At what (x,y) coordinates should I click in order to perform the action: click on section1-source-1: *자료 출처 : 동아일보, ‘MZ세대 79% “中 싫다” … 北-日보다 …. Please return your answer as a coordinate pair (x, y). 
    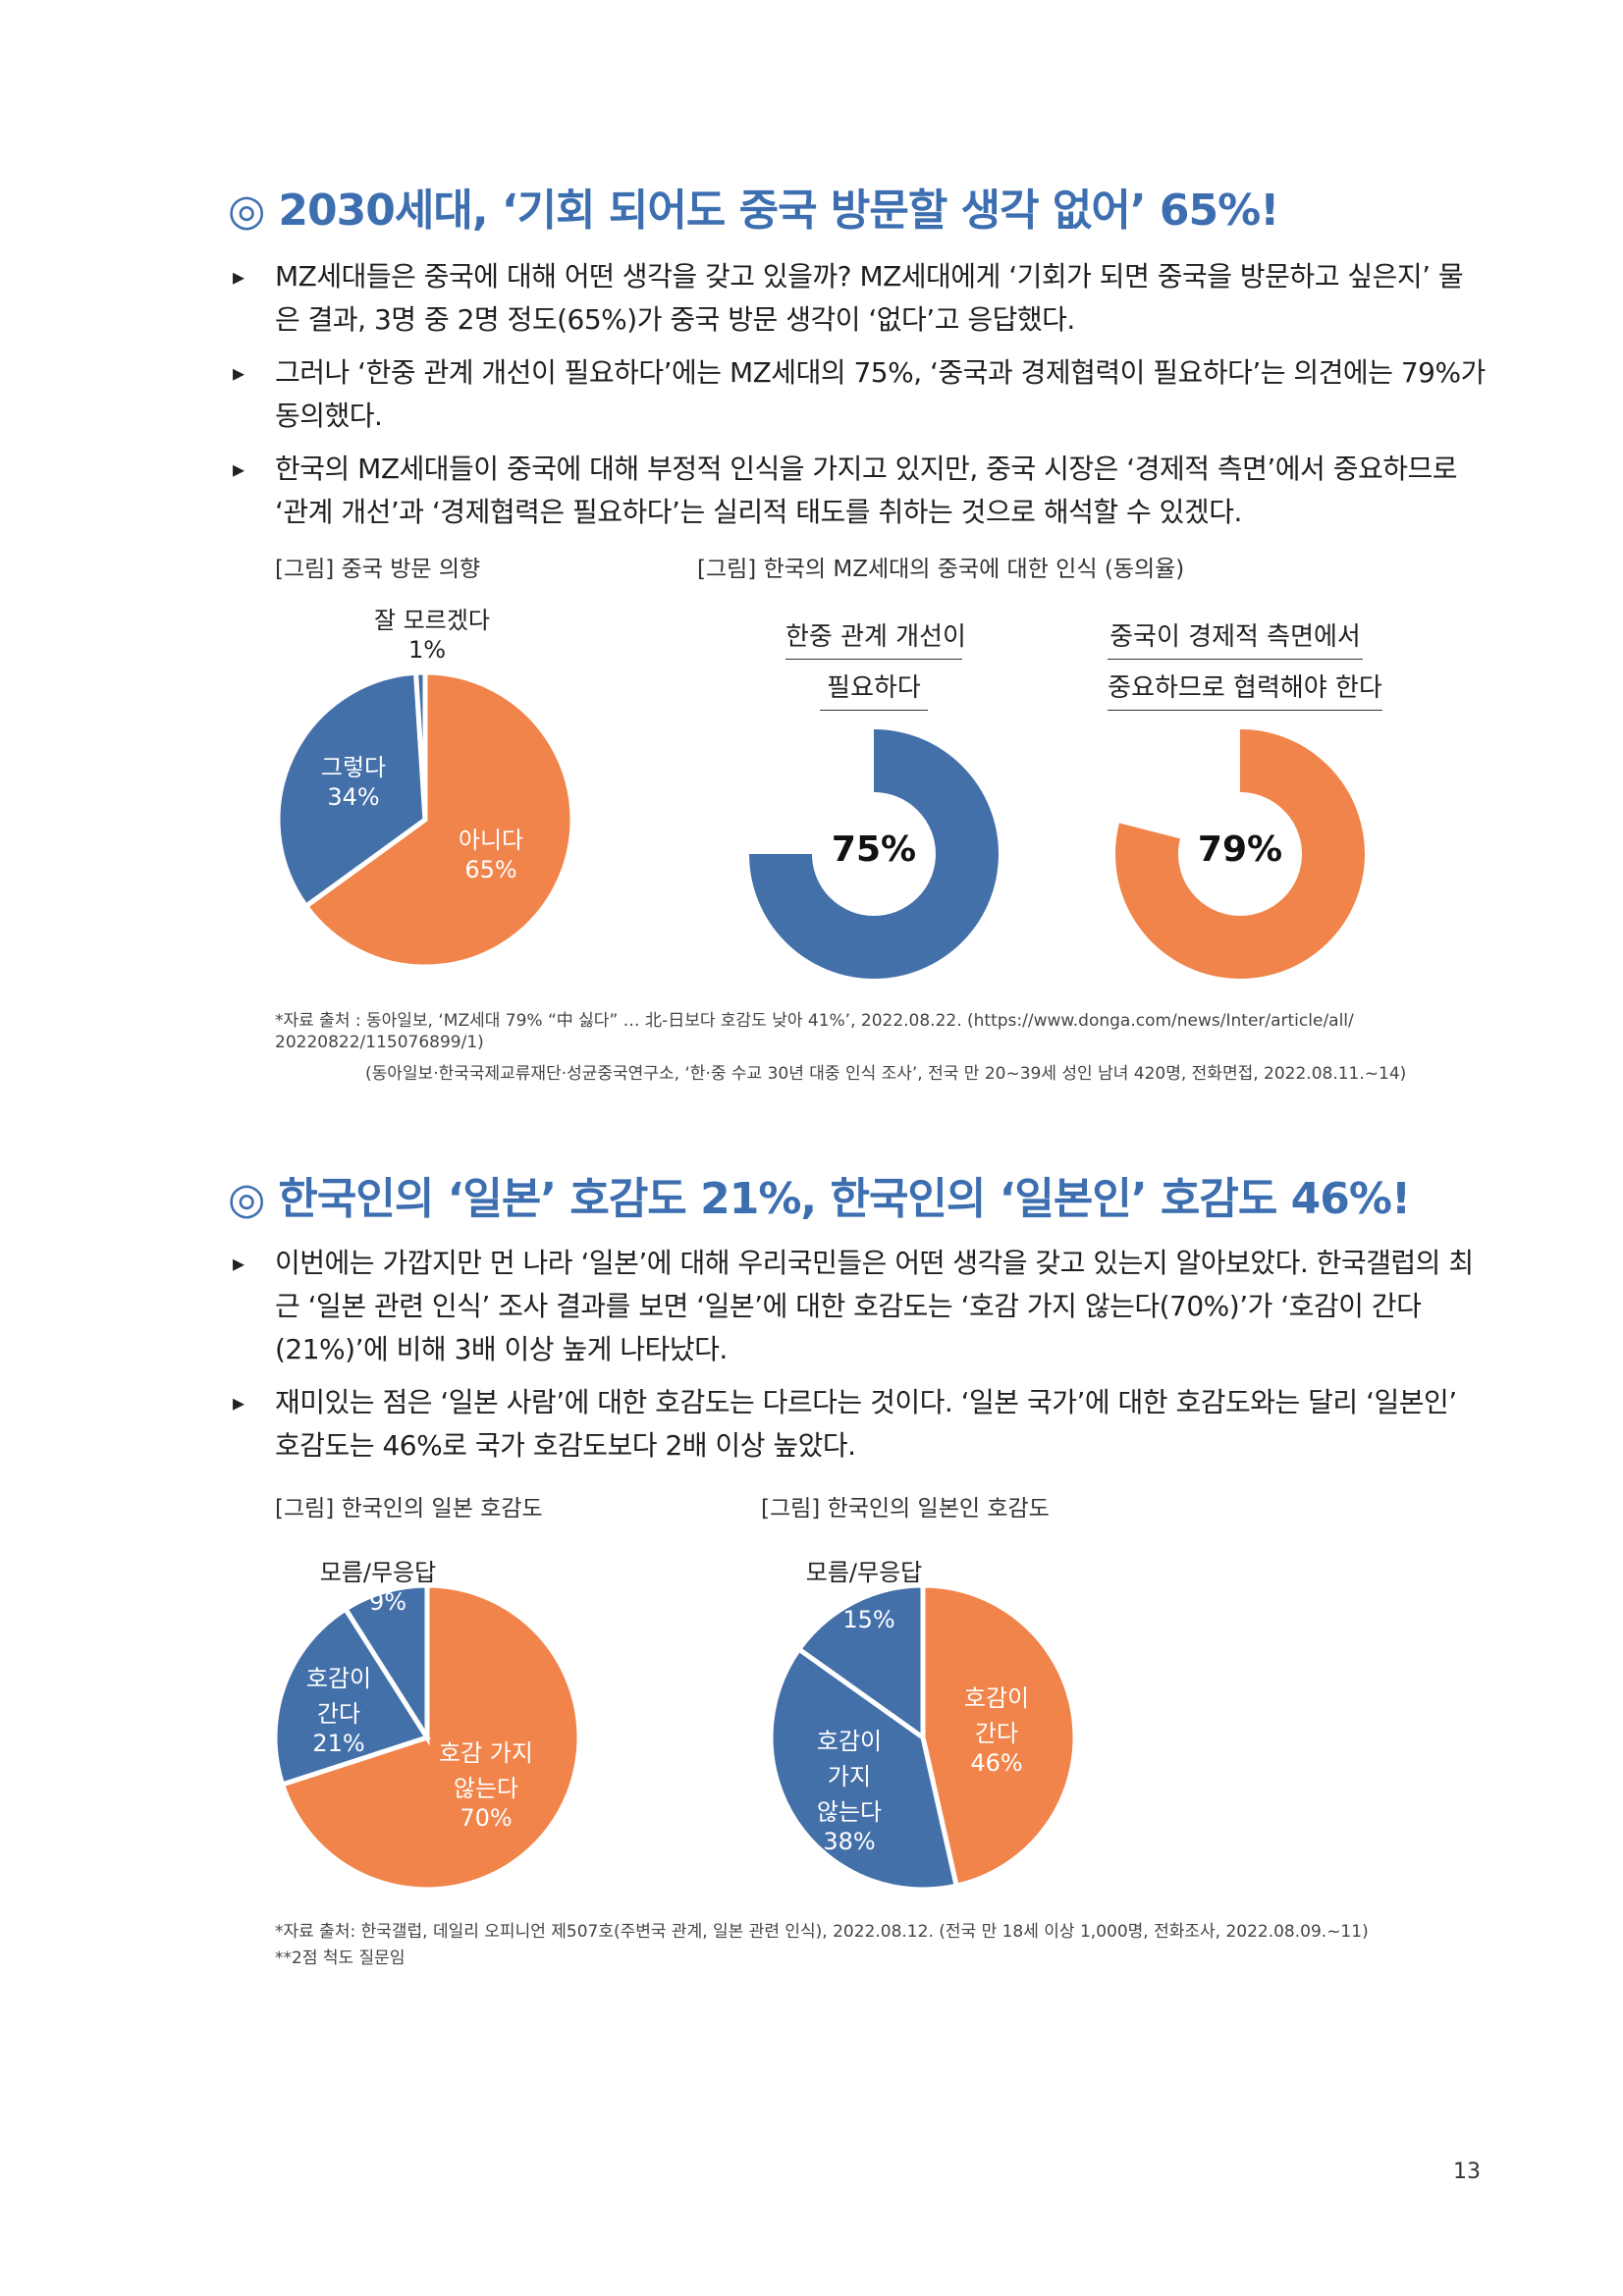
    Looking at the image, I should click on (814, 1021).